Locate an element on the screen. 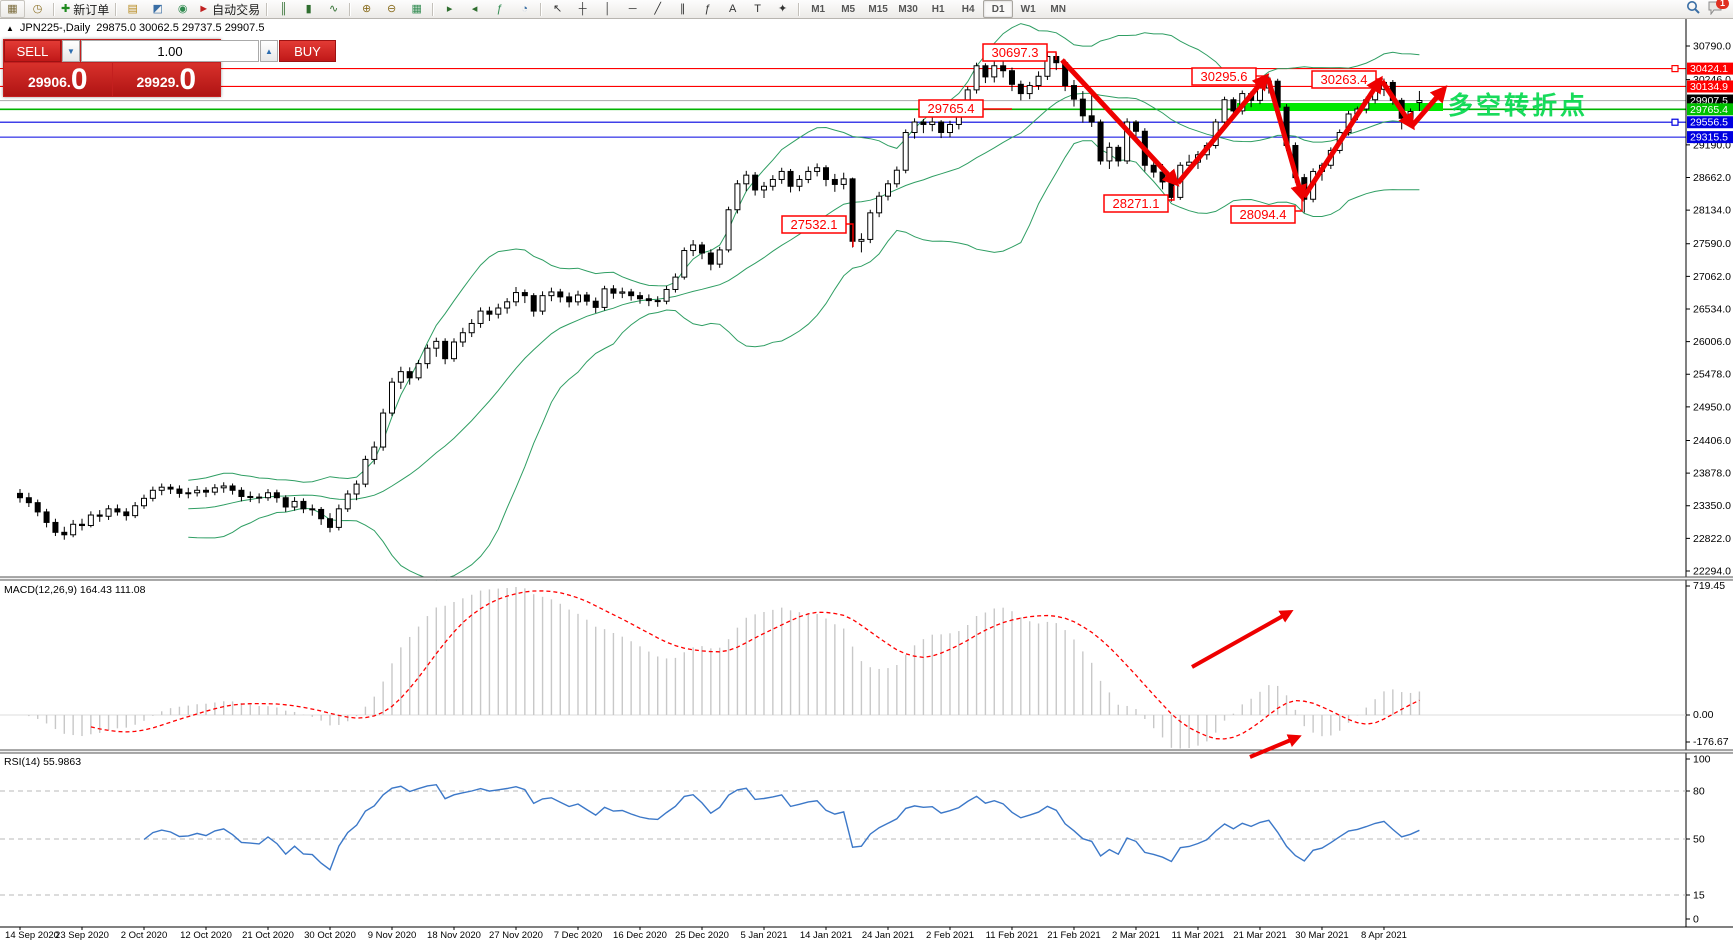 The image size is (1733, 940). svg-text: 8 Apr 2021 is located at coordinates (1384, 935).